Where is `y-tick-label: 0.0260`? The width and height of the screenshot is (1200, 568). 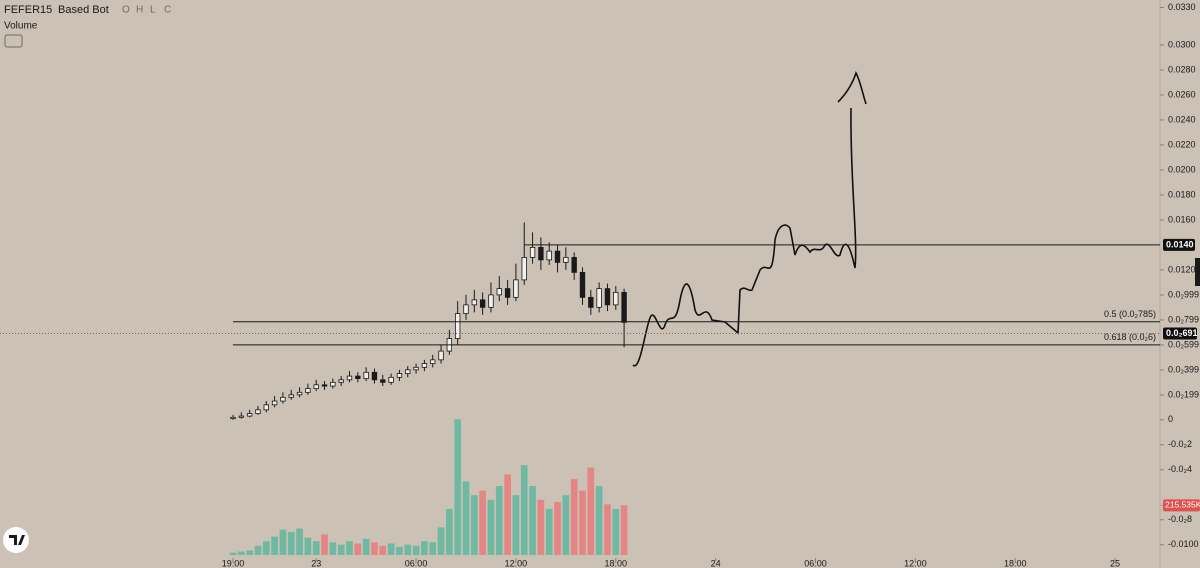 y-tick-label: 0.0260 is located at coordinates (1182, 94).